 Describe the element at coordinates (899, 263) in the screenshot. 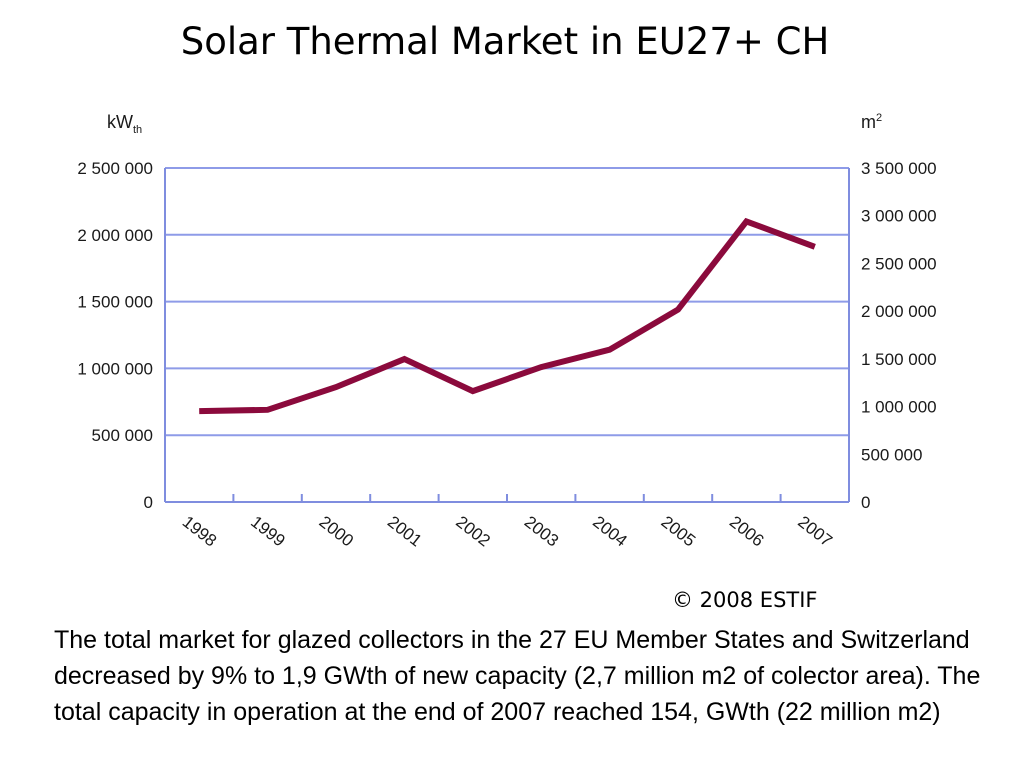

I see `right-y-tick-label: 2 500 000` at that location.